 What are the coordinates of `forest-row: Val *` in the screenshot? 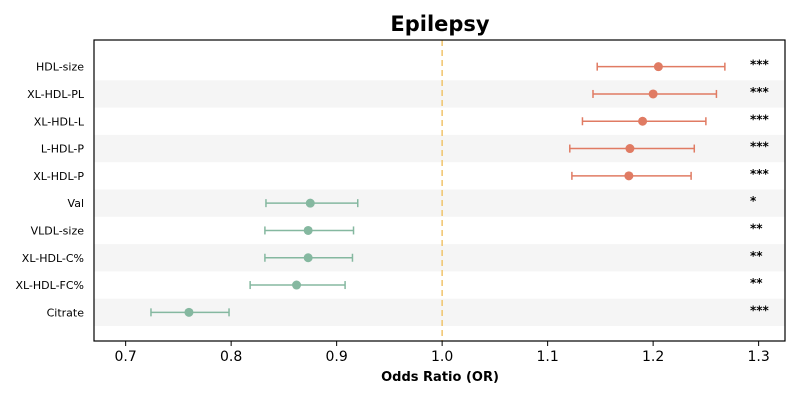 It's located at (412, 202).